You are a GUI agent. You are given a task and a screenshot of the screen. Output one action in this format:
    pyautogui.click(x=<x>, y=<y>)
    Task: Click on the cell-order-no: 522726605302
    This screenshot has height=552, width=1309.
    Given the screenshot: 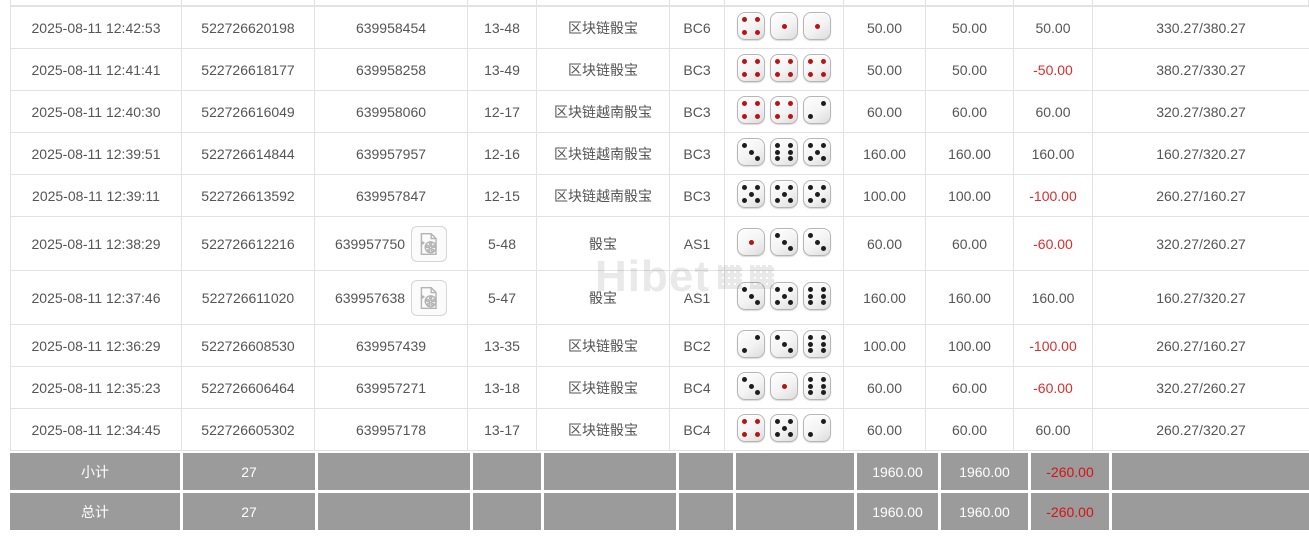 What is the action you would take?
    pyautogui.click(x=248, y=429)
    